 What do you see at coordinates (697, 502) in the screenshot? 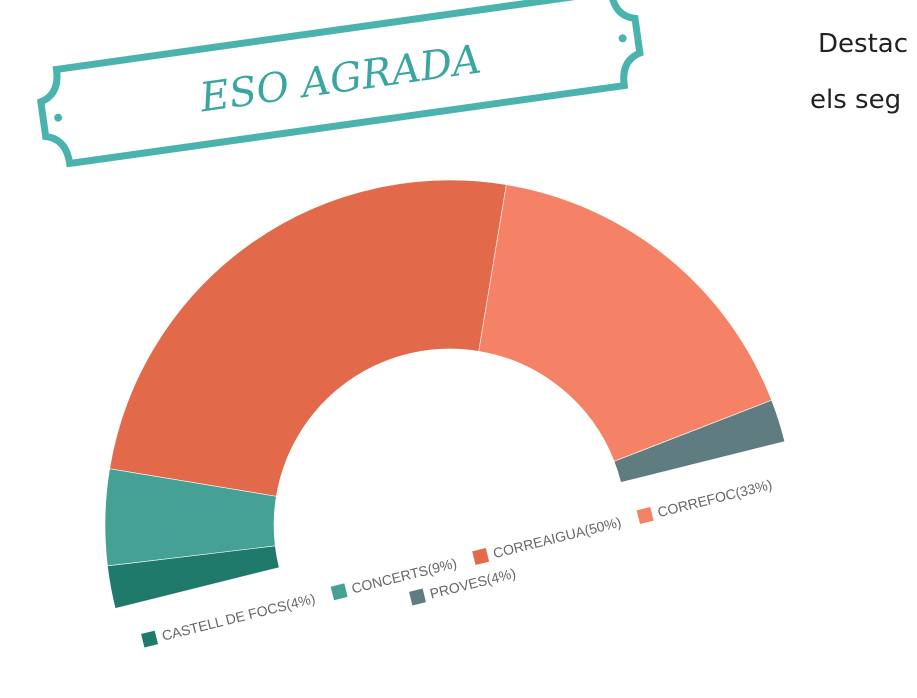
I see `legend-name: CORREFOC` at bounding box center [697, 502].